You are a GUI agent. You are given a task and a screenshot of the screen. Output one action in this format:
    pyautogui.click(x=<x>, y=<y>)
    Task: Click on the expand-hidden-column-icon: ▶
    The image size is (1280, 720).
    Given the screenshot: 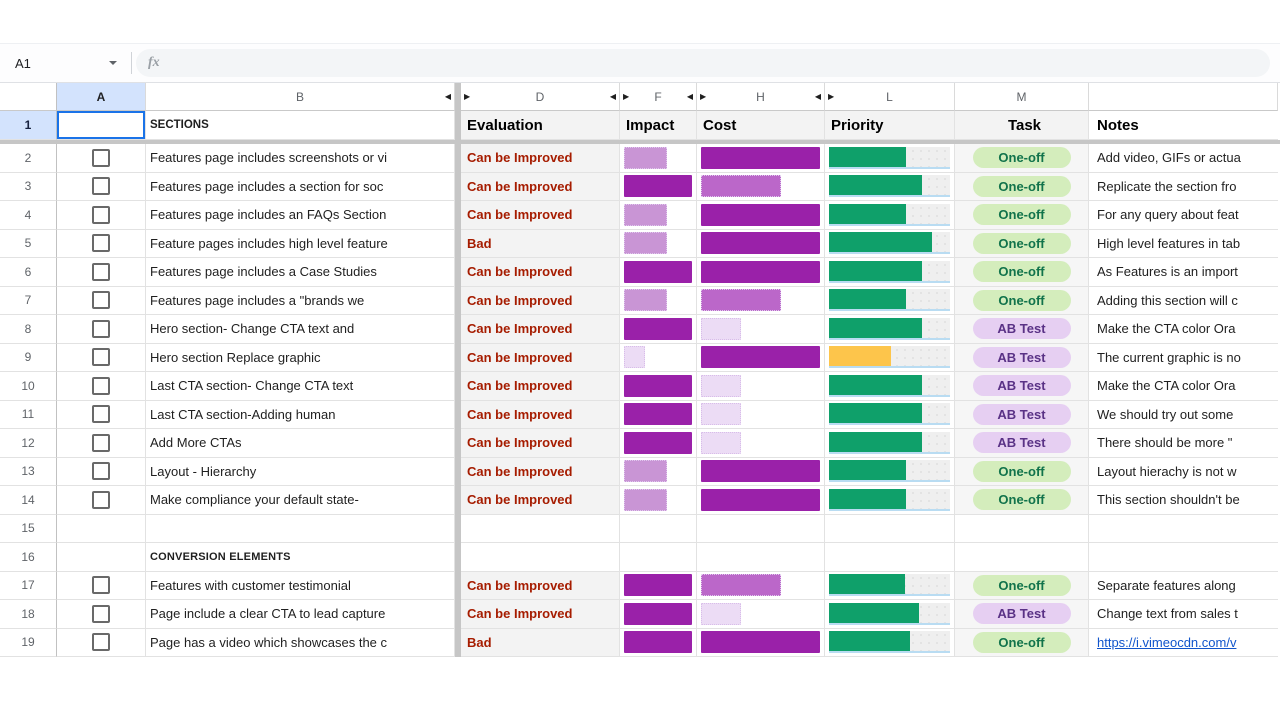 What is the action you would take?
    pyautogui.click(x=703, y=96)
    